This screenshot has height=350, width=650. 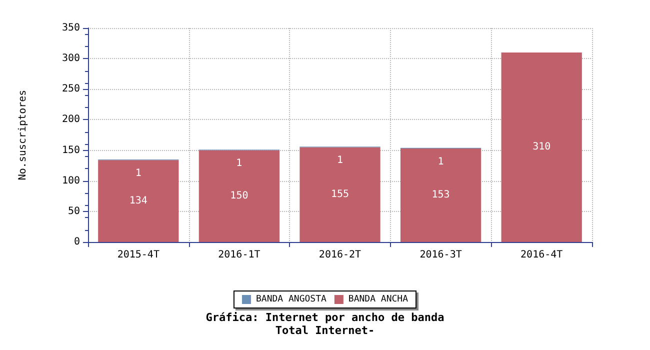 I want to click on y-tick-label: 350, so click(x=71, y=28).